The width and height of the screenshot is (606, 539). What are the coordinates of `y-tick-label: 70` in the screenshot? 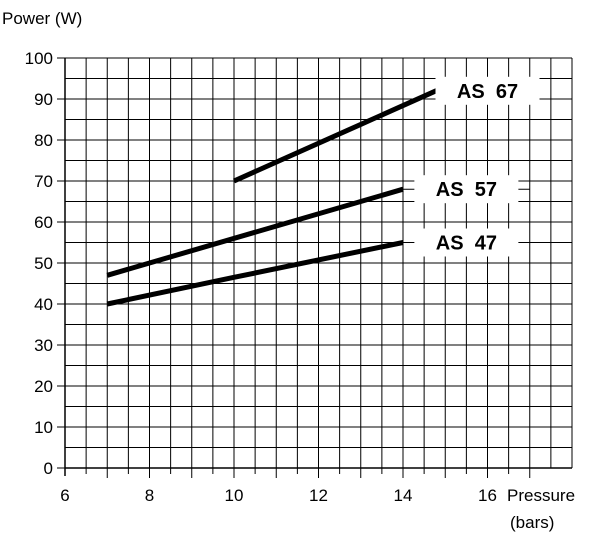 It's located at (43, 181).